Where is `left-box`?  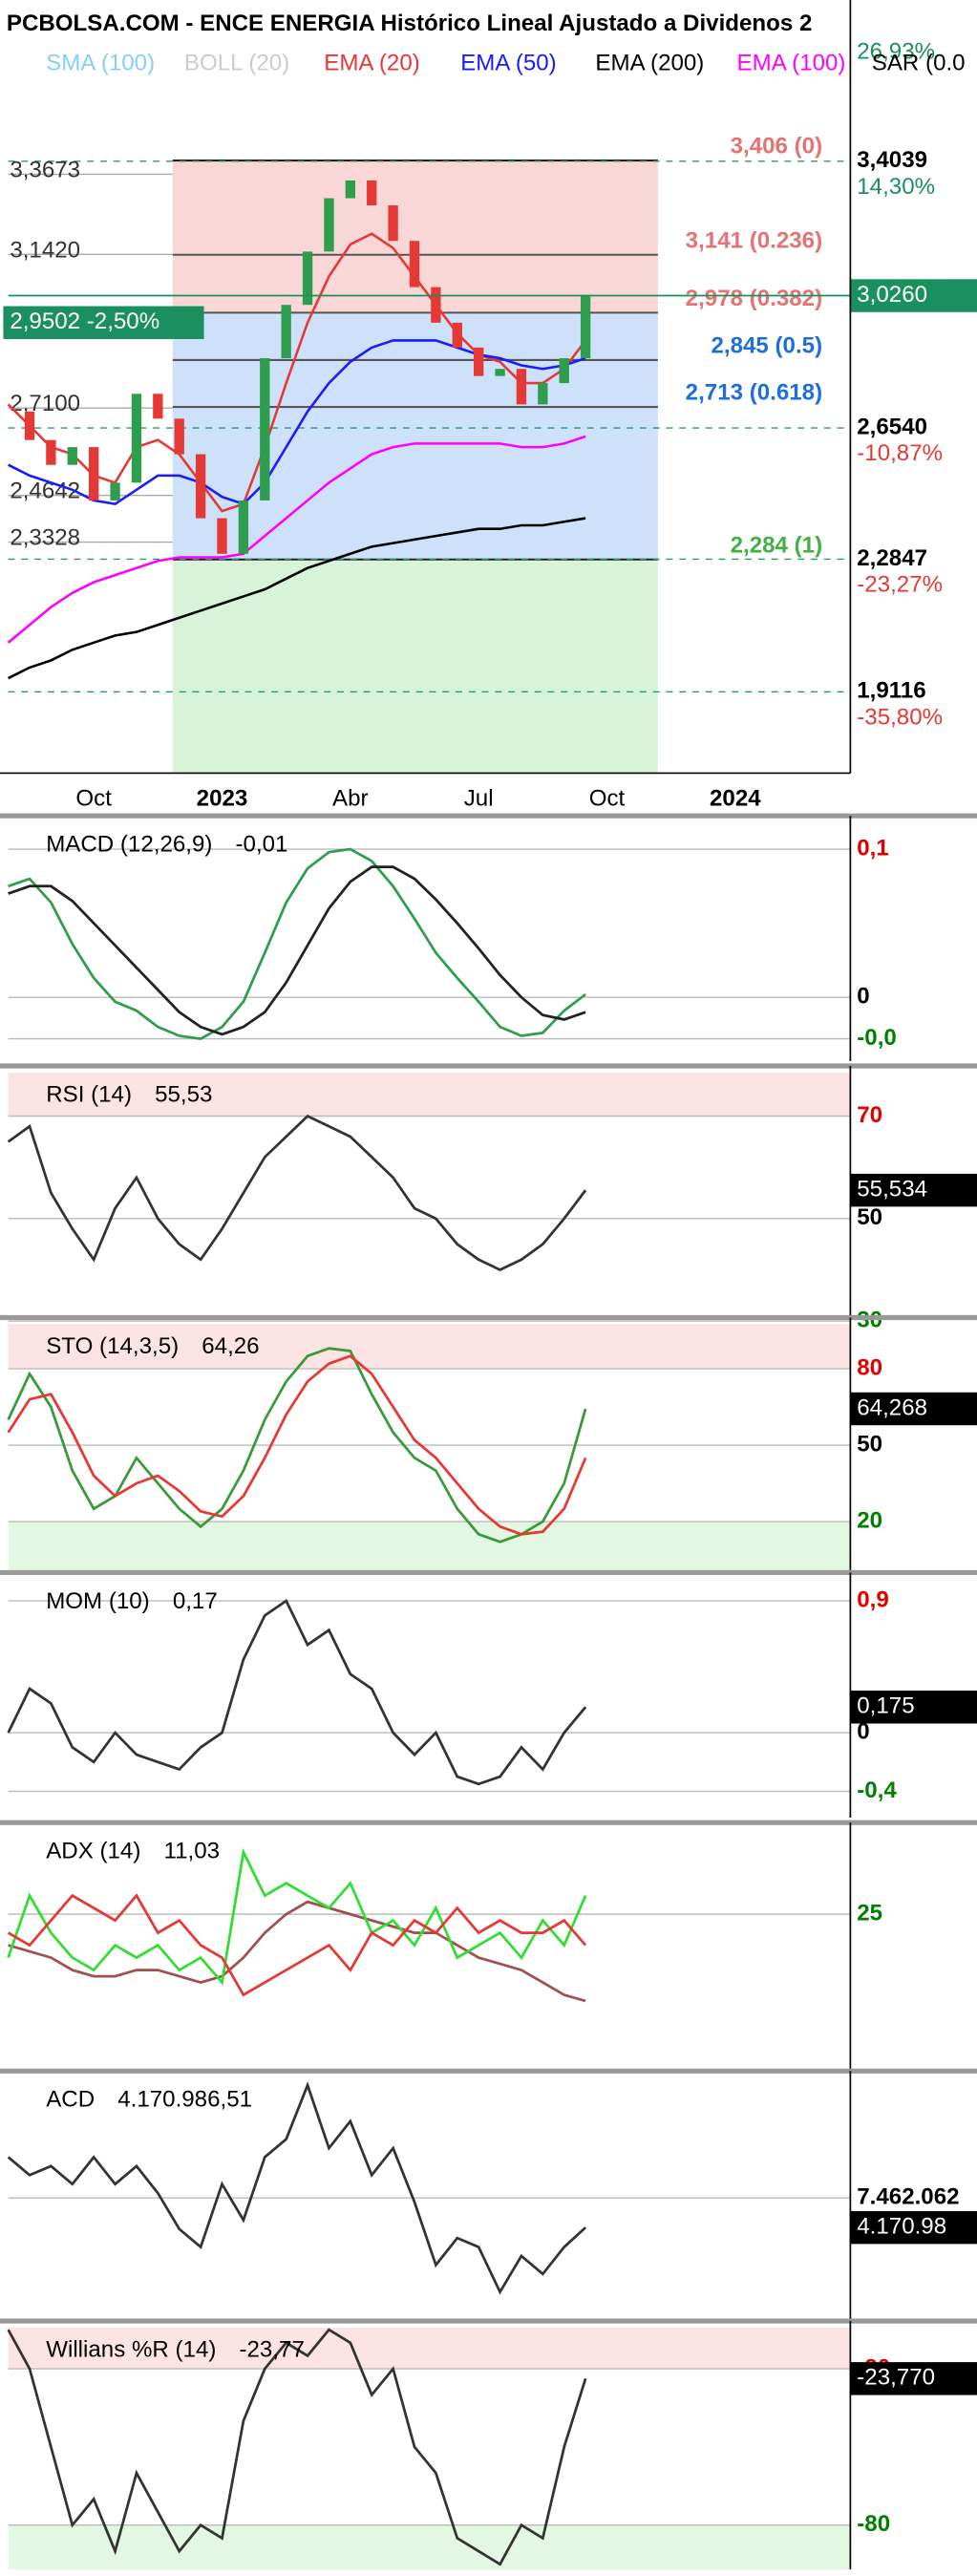 left-box is located at coordinates (103, 322).